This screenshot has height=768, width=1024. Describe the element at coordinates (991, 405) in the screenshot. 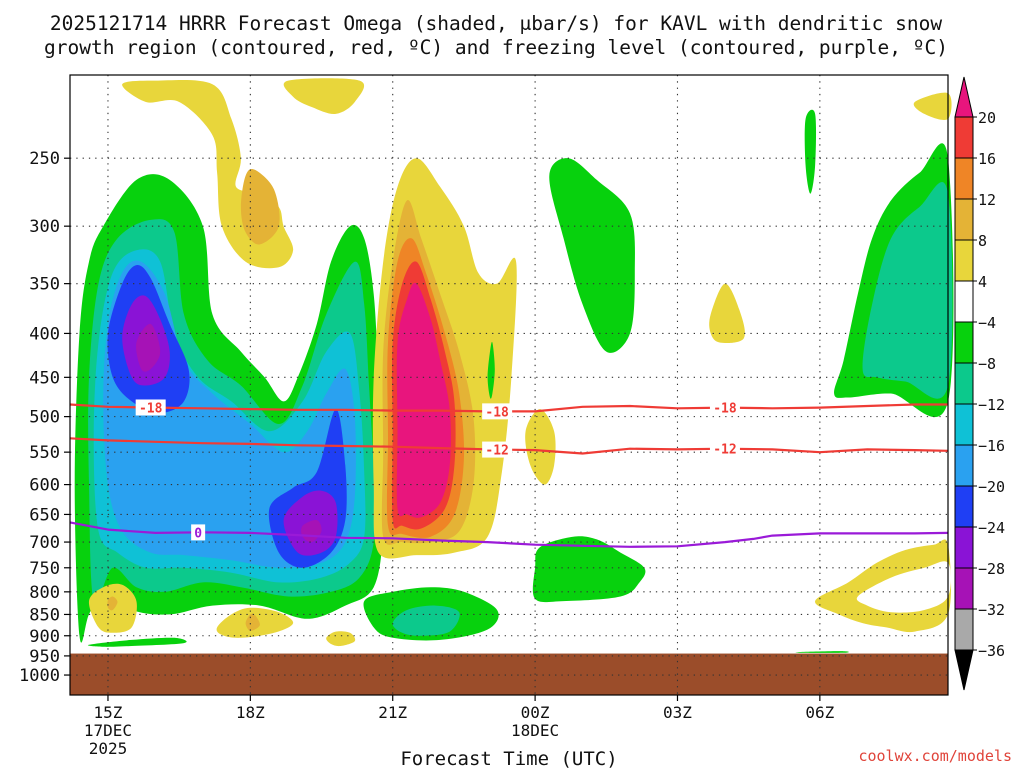

I see `colorbar-label-7: −12` at that location.